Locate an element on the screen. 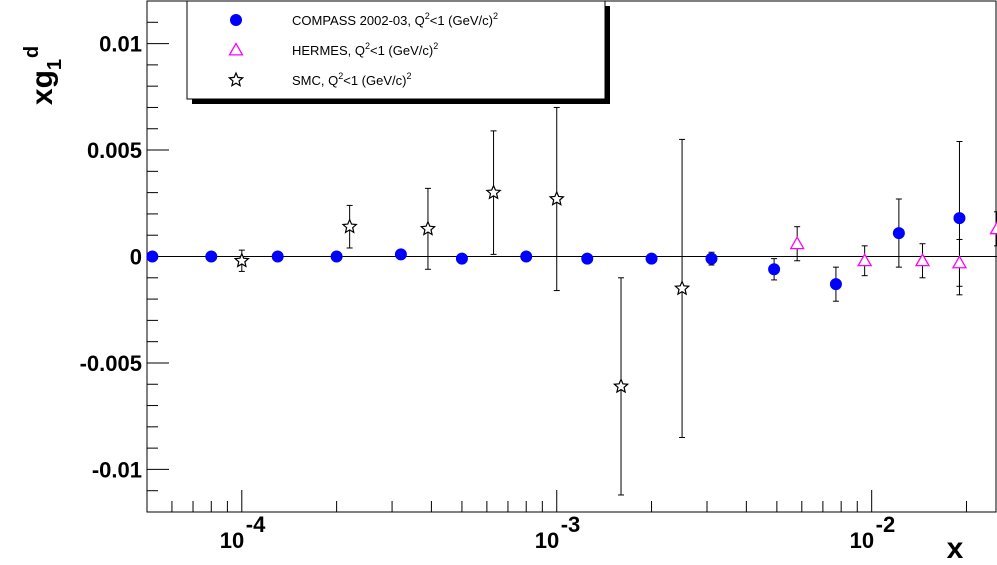  legend-box is located at coordinates (396, 50).